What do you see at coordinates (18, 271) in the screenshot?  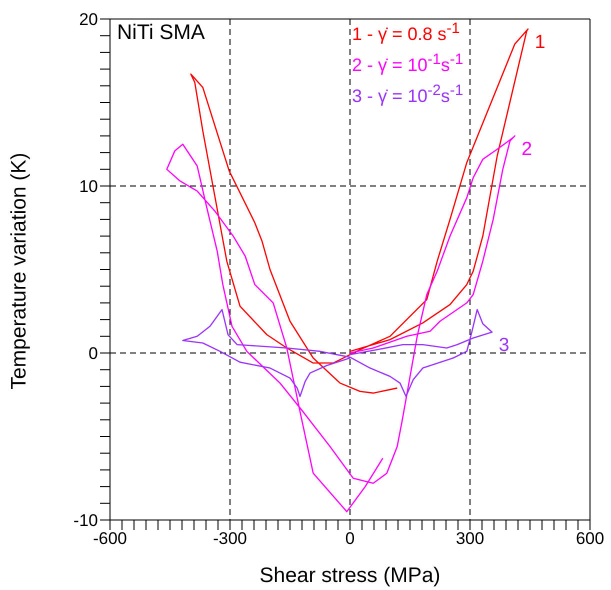 I see `y-axis-title: Temperature variation (K)` at bounding box center [18, 271].